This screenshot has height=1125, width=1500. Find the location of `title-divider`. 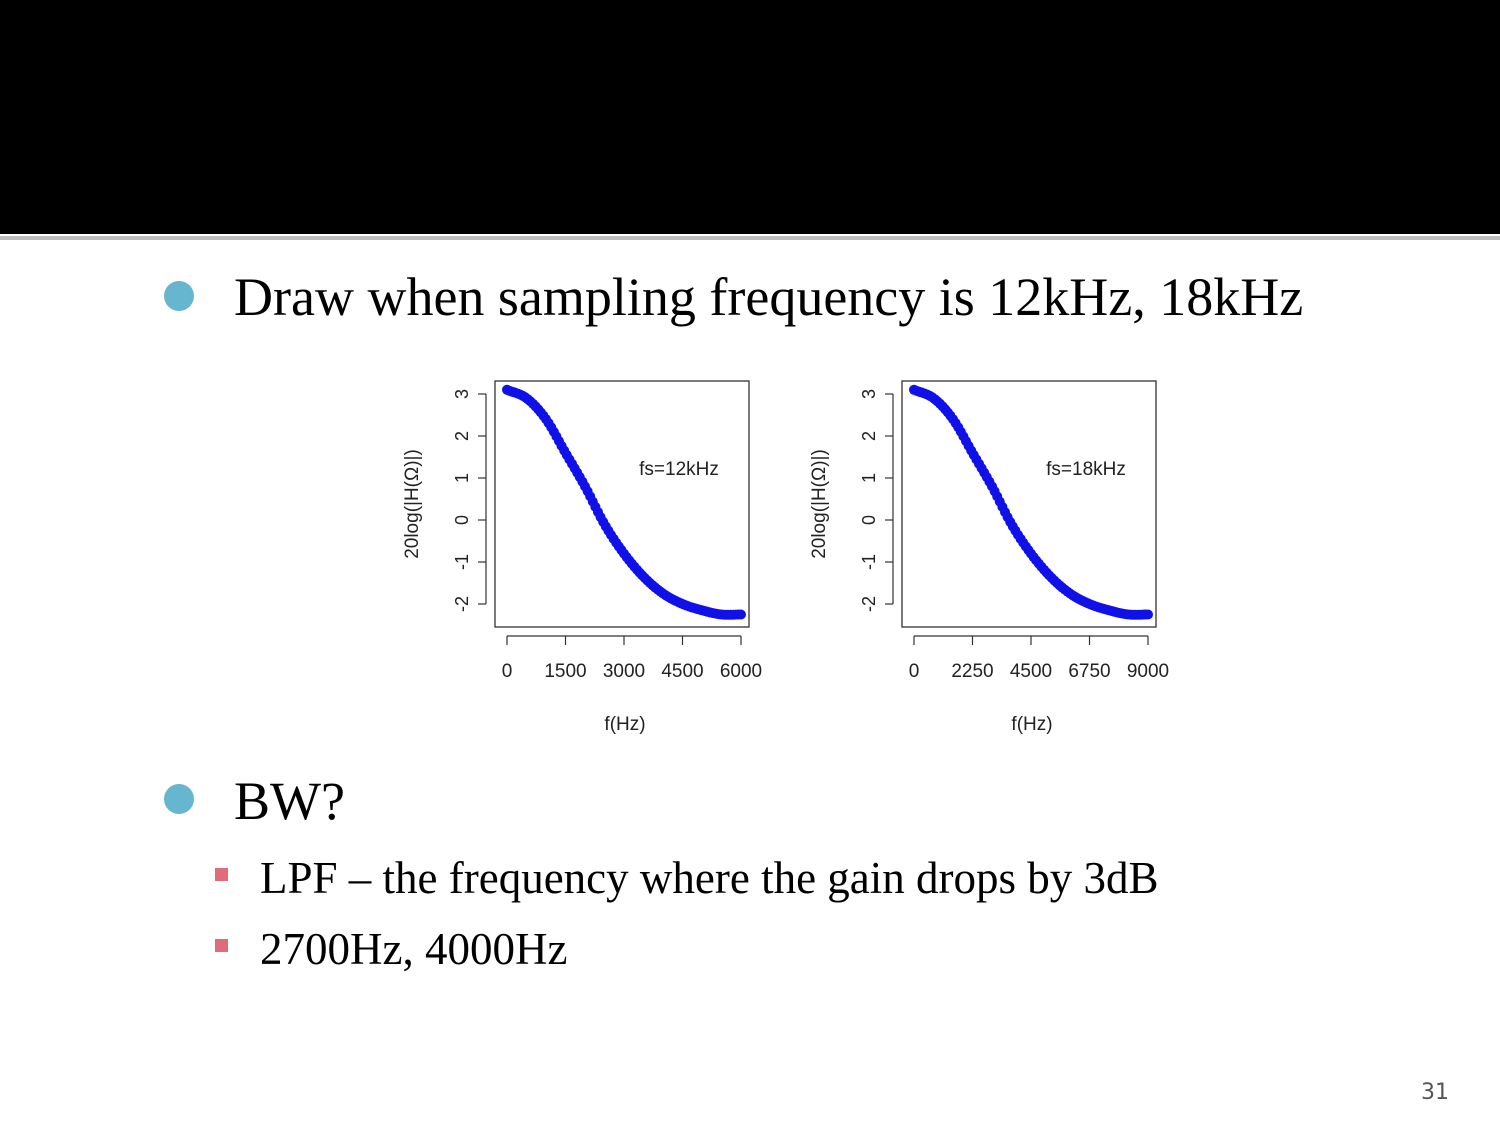

title-divider is located at coordinates (750, 238).